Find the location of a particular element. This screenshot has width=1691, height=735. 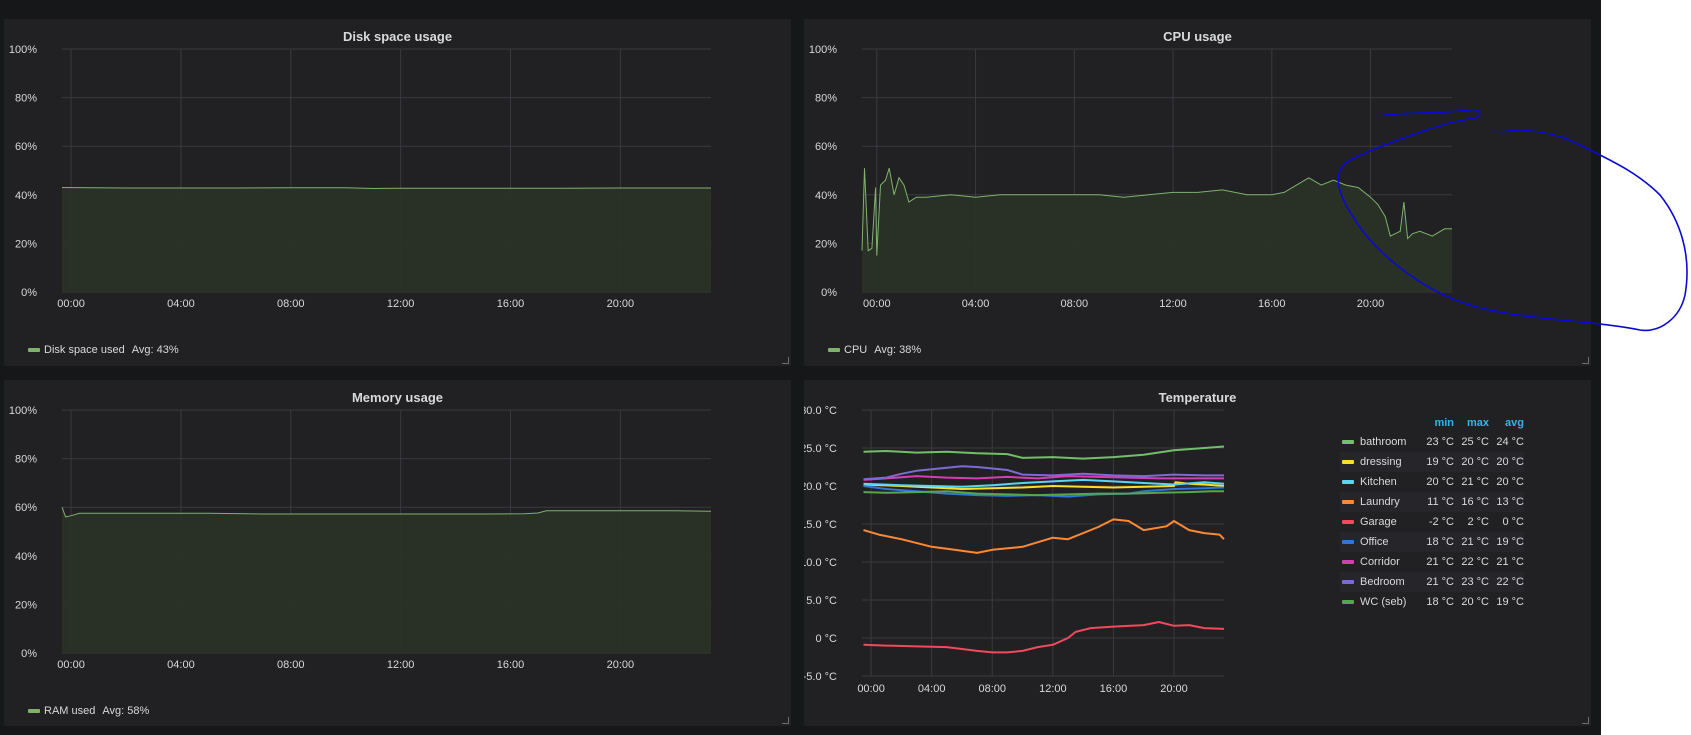

legend-avg: Avg: 58% is located at coordinates (126, 711).